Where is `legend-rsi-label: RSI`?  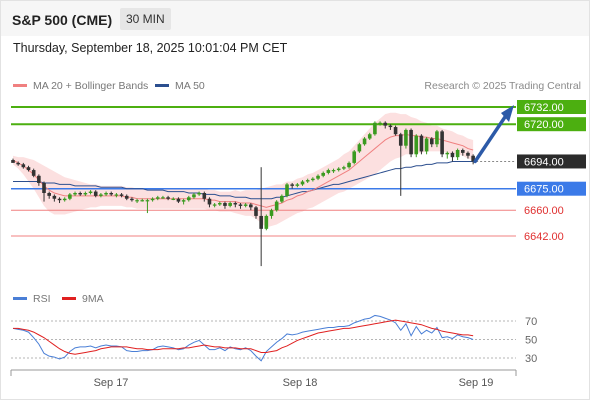
legend-rsi-label: RSI is located at coordinates (42, 299).